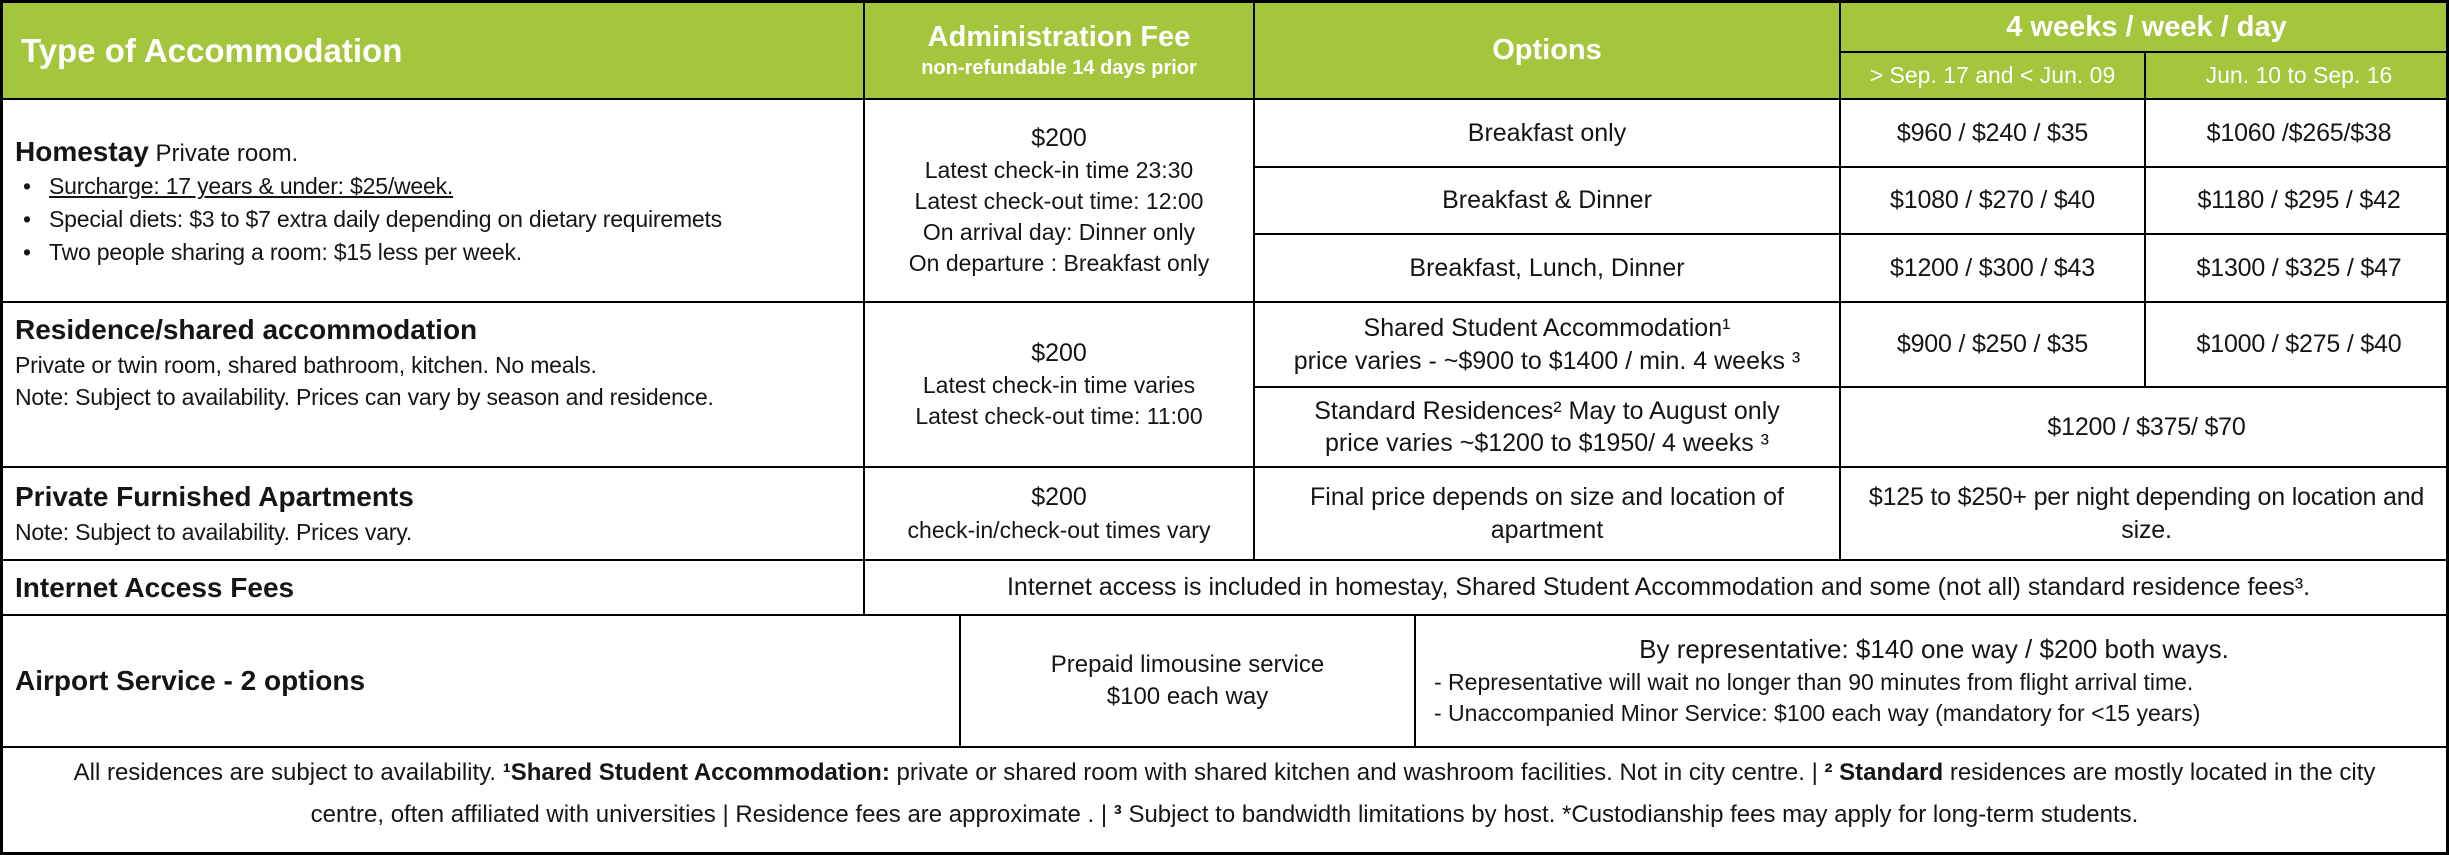 The image size is (2449, 855). I want to click on admin-fee-header-subtitle: non-refundable 14 days prior, so click(1059, 67).